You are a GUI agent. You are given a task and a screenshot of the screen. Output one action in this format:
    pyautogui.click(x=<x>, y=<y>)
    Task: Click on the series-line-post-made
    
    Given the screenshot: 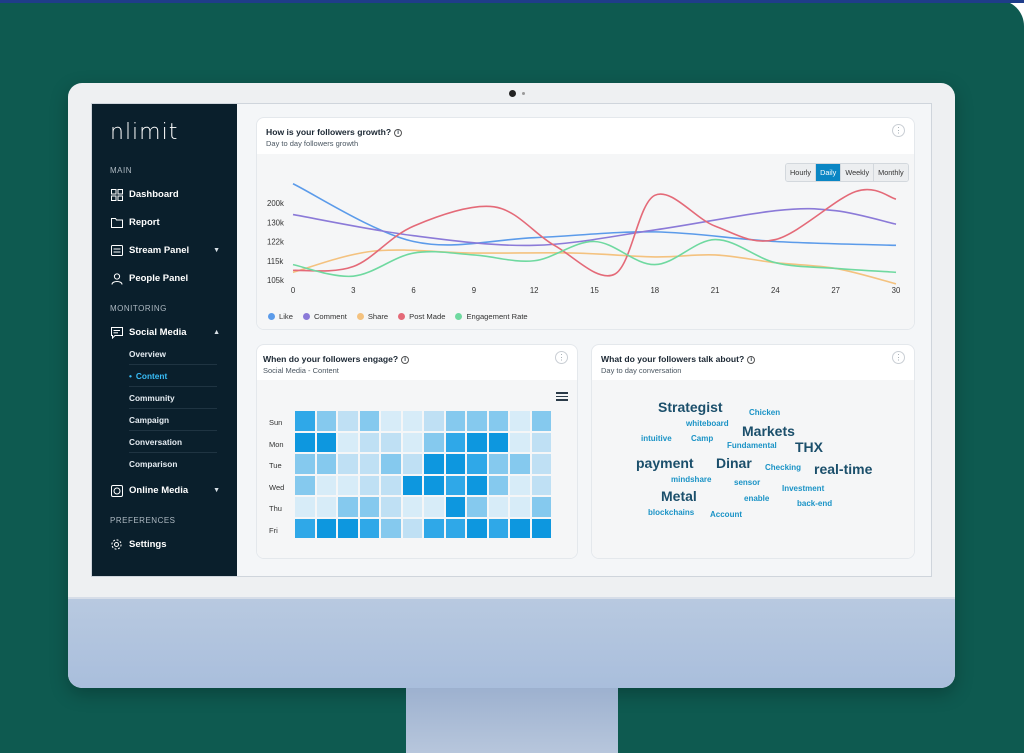 What is the action you would take?
    pyautogui.click(x=594, y=232)
    